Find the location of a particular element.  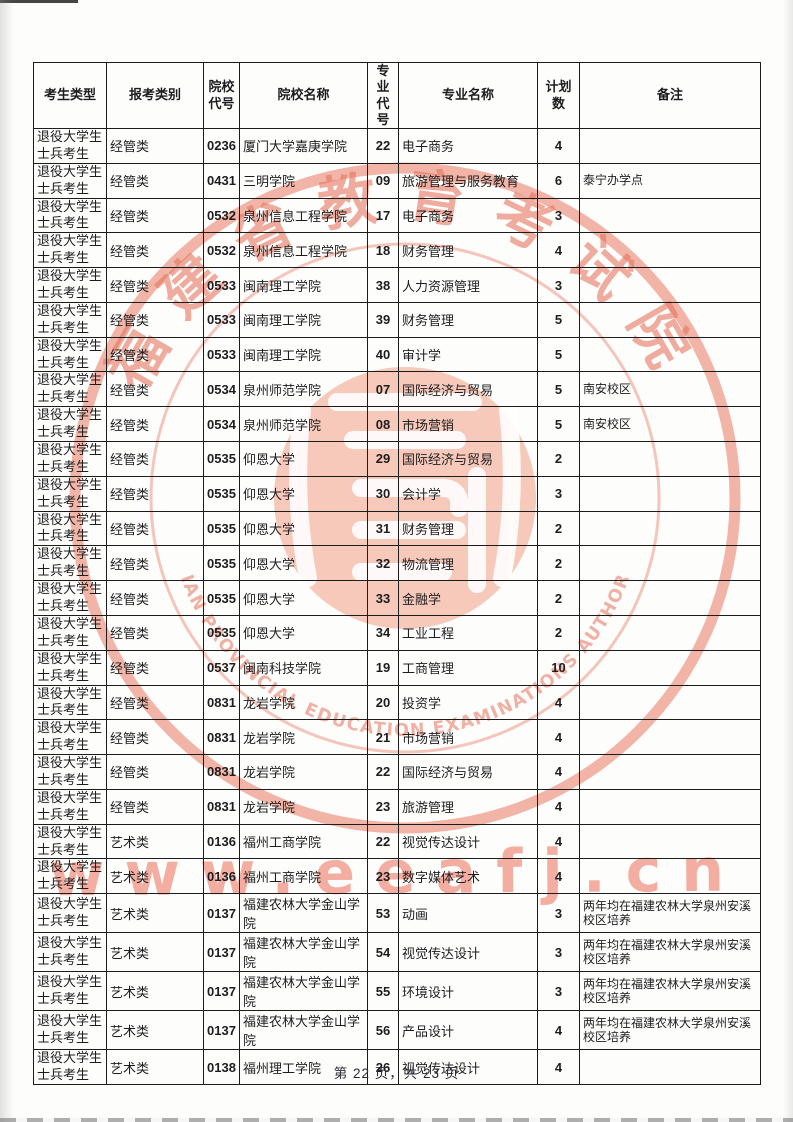

cell-major-code: 55 is located at coordinates (383, 991).